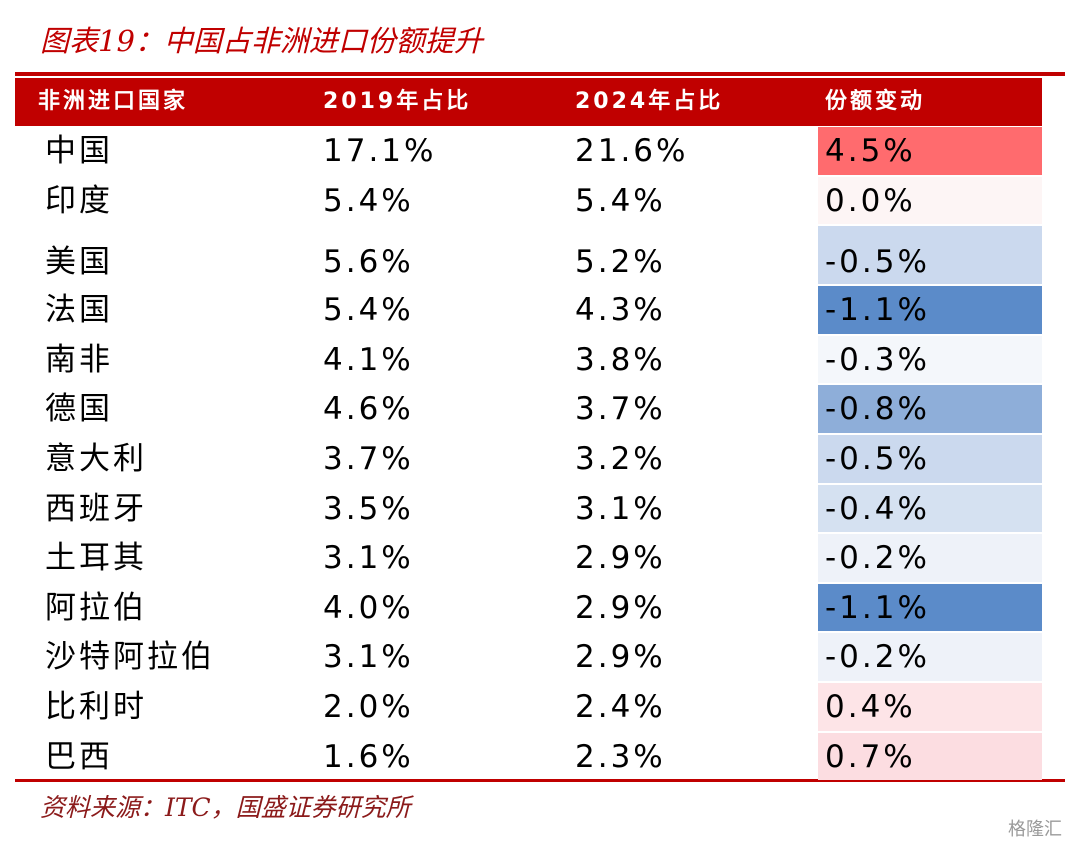 This screenshot has width=1080, height=848. Describe the element at coordinates (79, 151) in the screenshot. I see `country: 中国` at that location.